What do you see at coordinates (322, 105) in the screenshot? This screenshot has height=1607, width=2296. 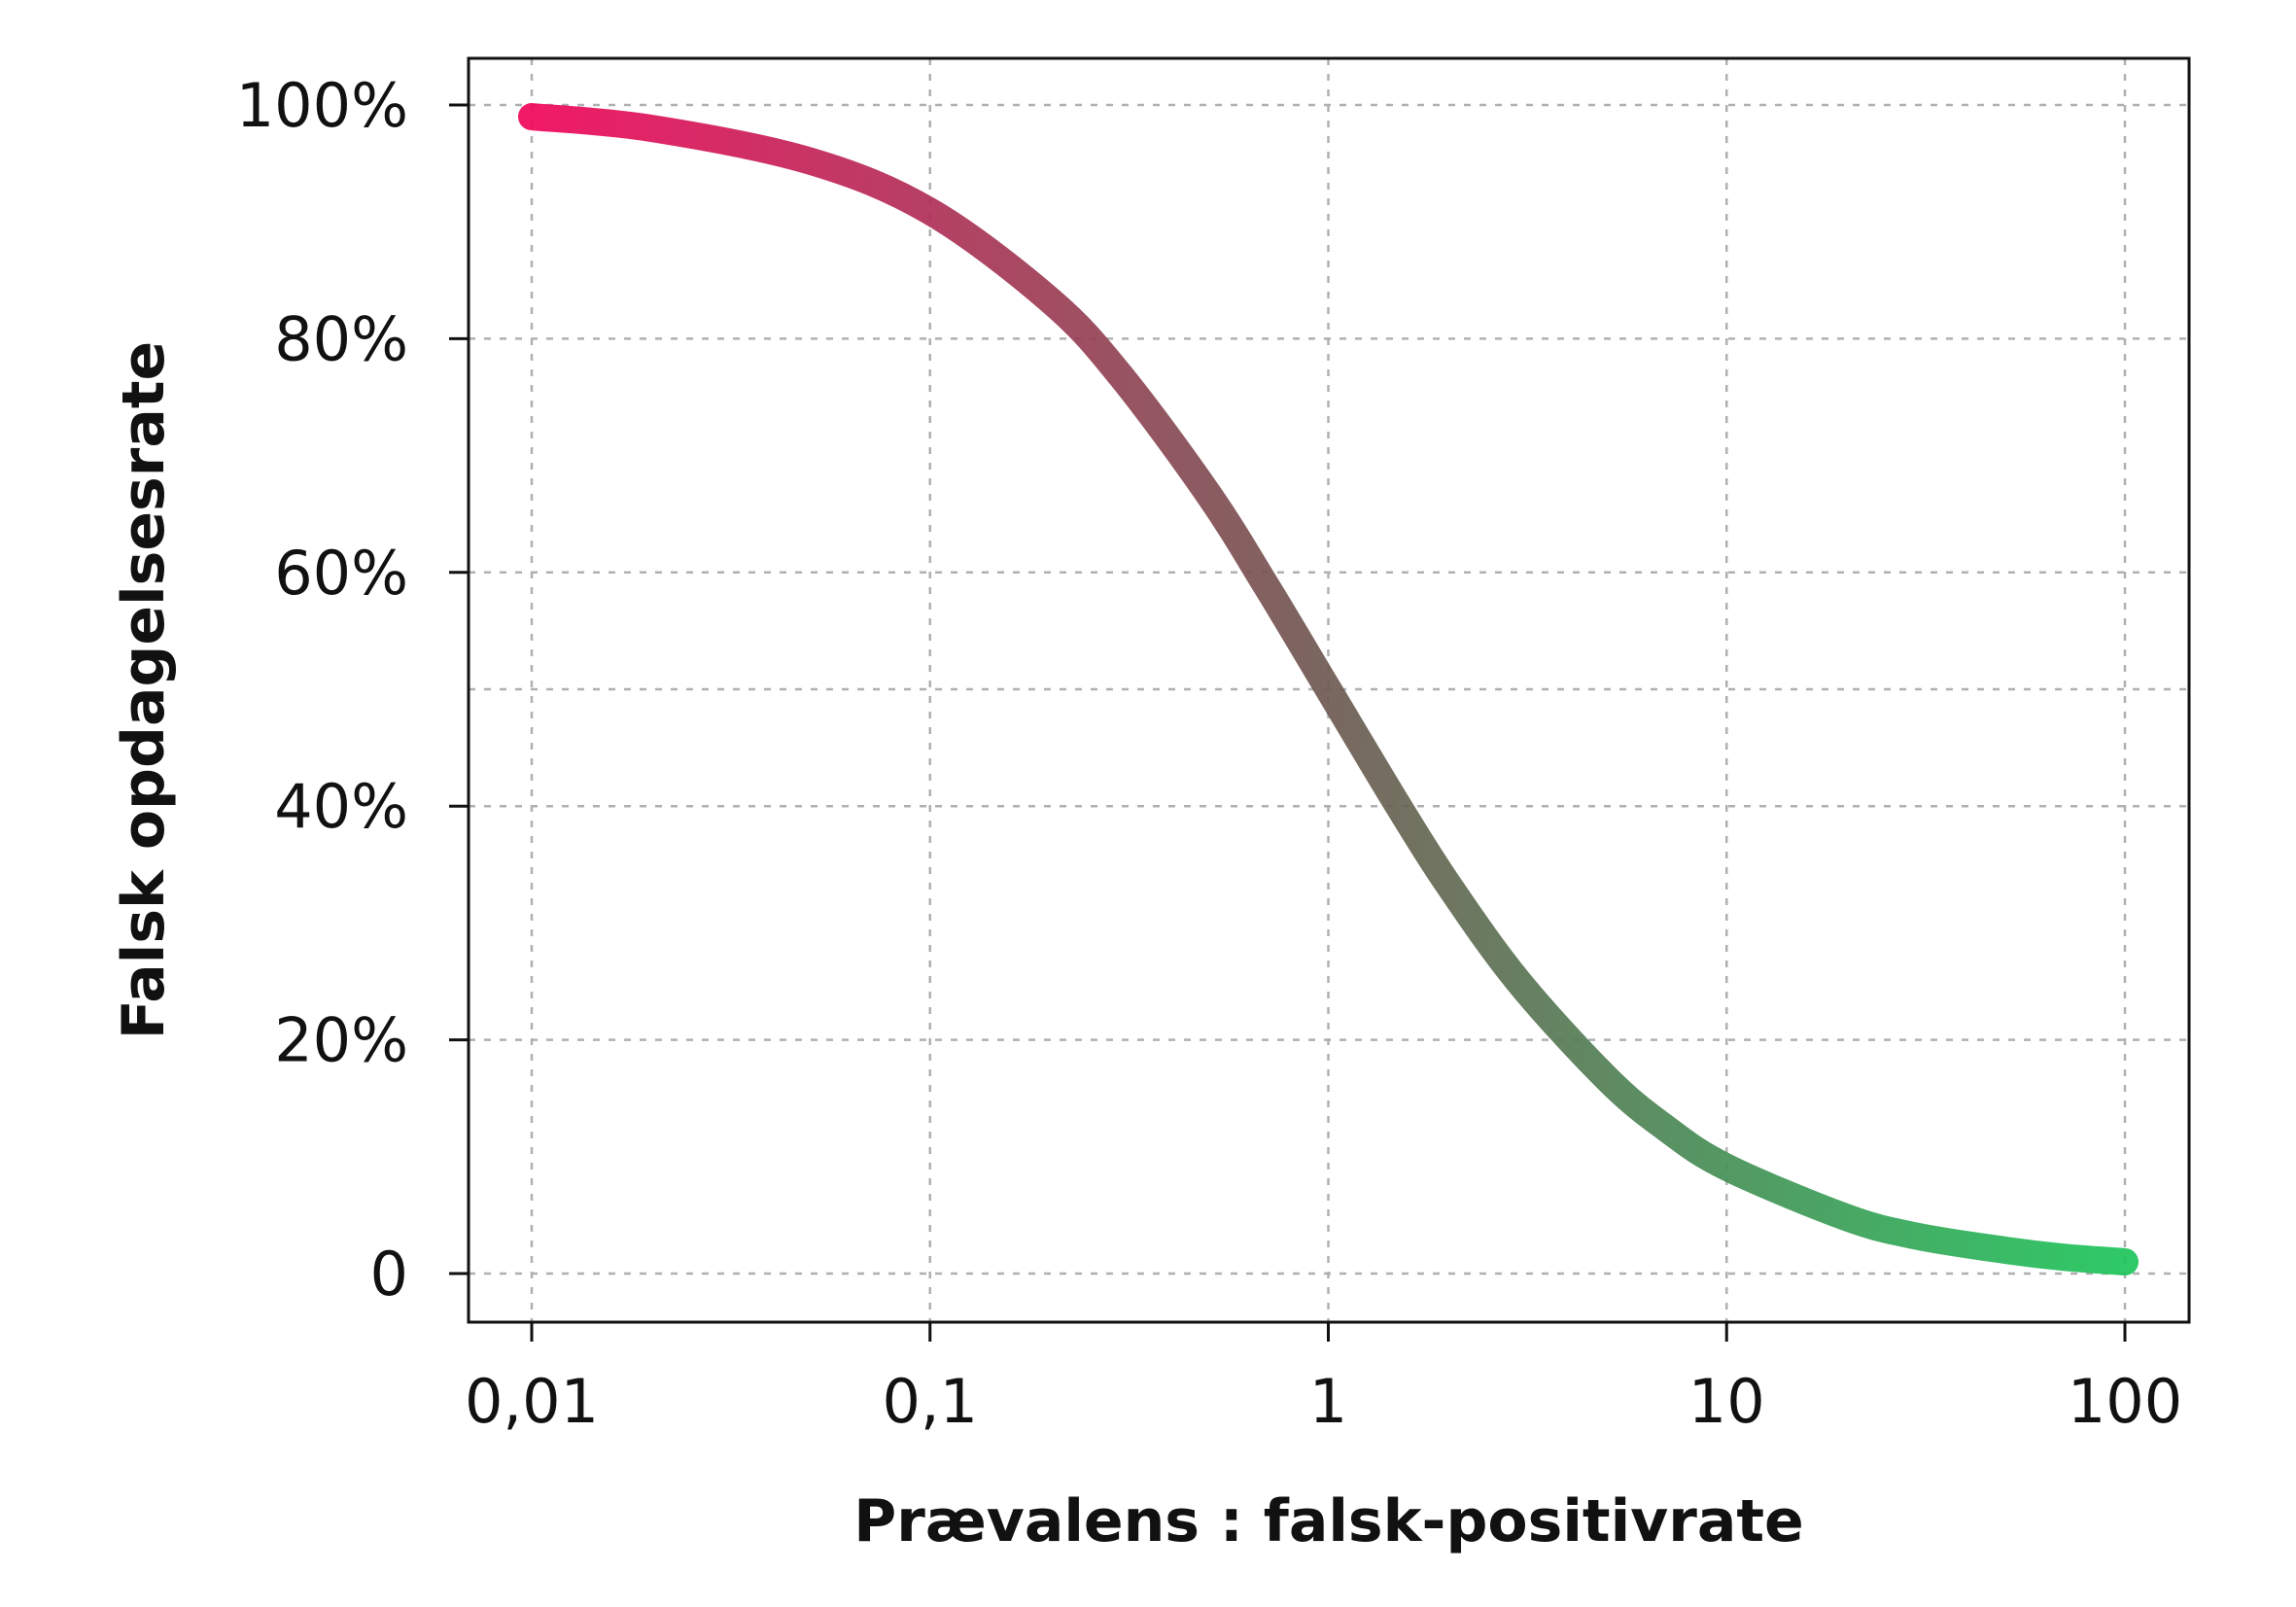 I see `y-tick-label: 100%` at bounding box center [322, 105].